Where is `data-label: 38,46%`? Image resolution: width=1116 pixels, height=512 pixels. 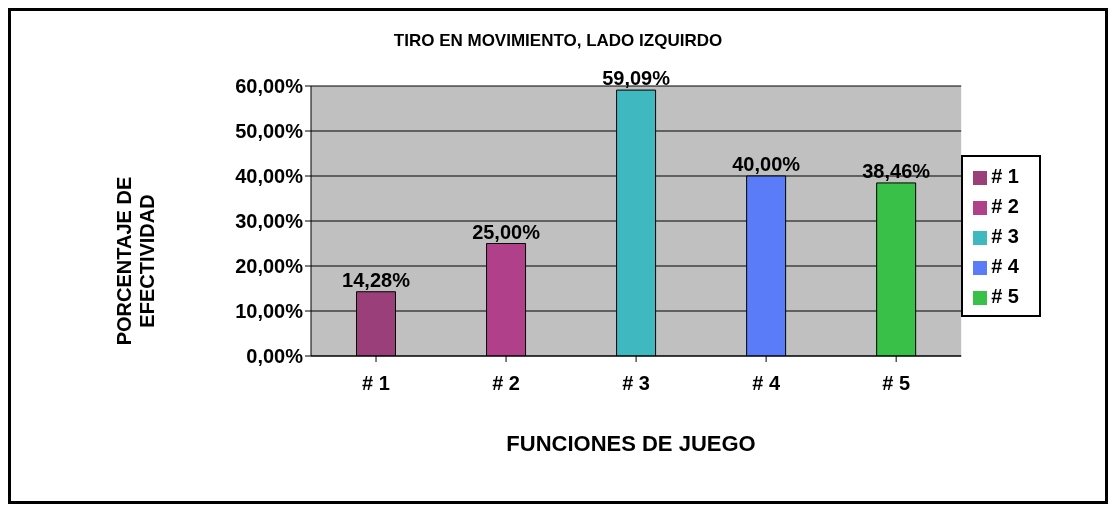
data-label: 38,46% is located at coordinates (896, 170).